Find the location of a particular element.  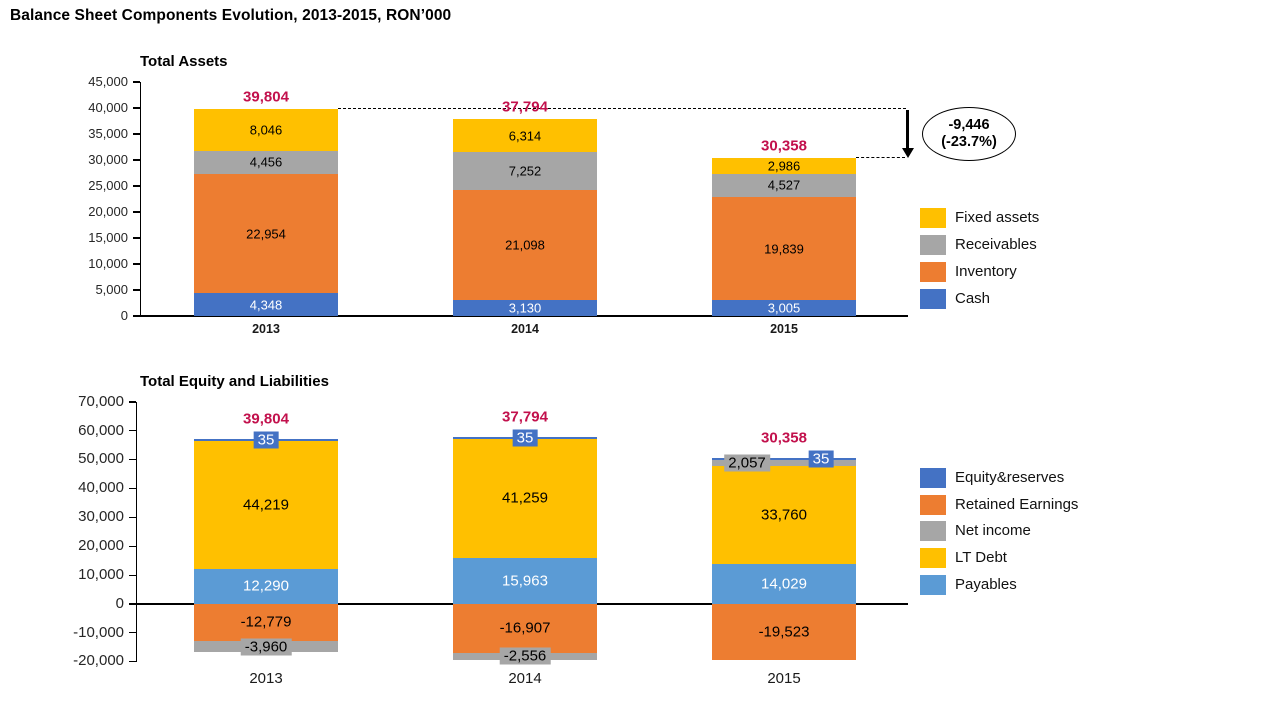

segment-label: 4,456 is located at coordinates (266, 162).